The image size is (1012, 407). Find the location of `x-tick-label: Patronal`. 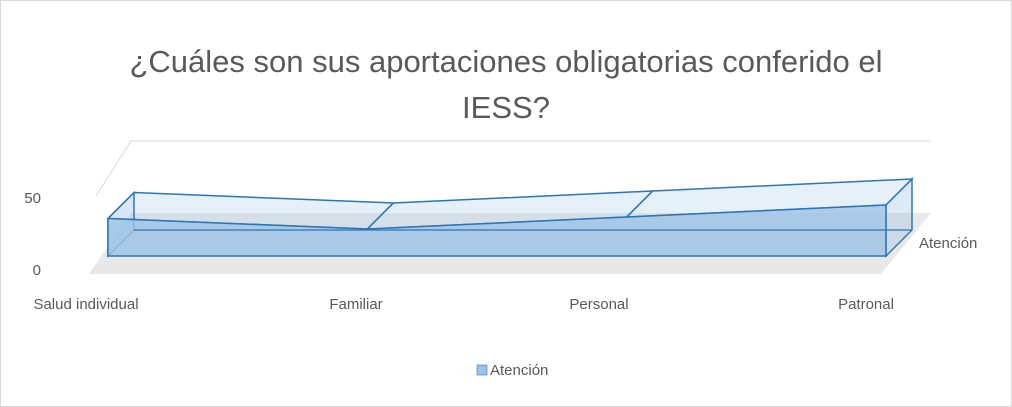

x-tick-label: Patronal is located at coordinates (866, 304).